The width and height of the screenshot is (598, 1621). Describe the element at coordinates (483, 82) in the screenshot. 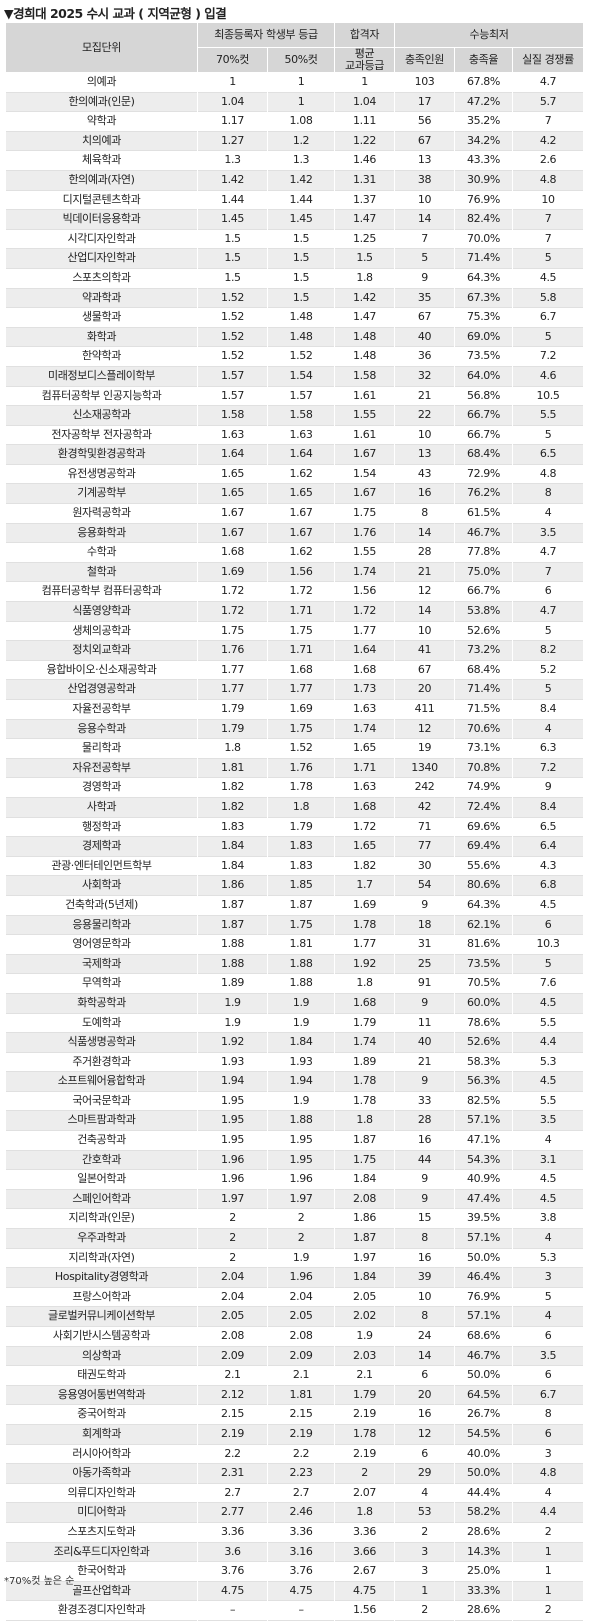

I see `value-cell: 67.8%` at that location.